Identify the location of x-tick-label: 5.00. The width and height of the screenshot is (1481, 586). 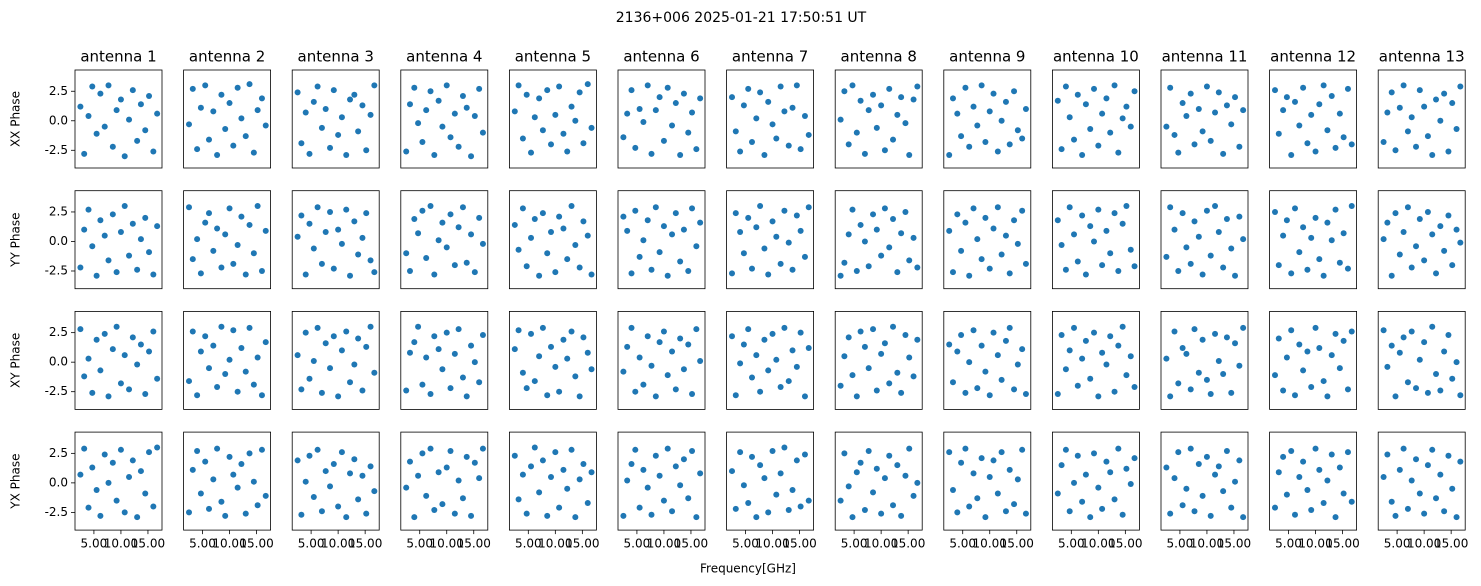
(854, 544).